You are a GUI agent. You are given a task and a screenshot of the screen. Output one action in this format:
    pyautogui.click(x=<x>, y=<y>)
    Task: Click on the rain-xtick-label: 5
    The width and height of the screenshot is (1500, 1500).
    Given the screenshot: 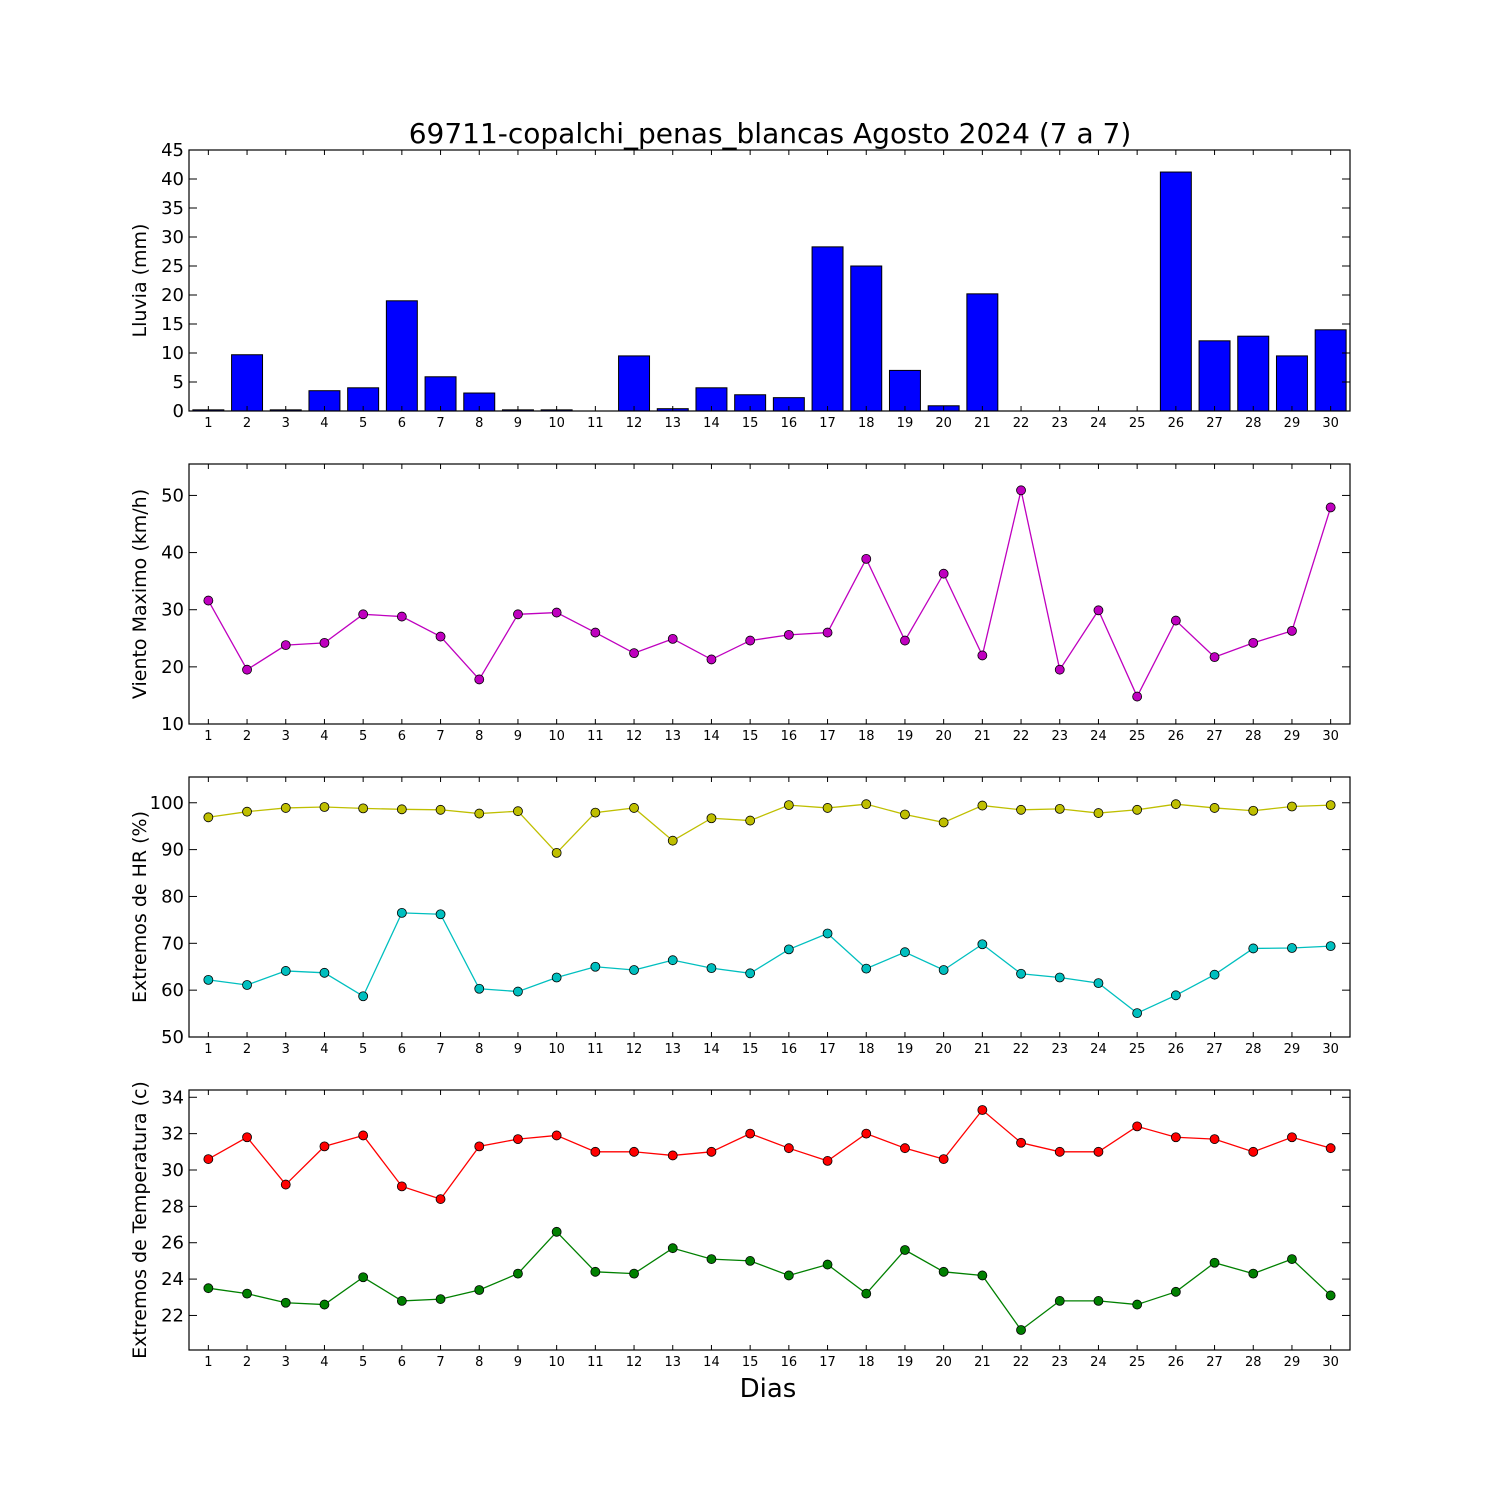 What is the action you would take?
    pyautogui.click(x=363, y=423)
    